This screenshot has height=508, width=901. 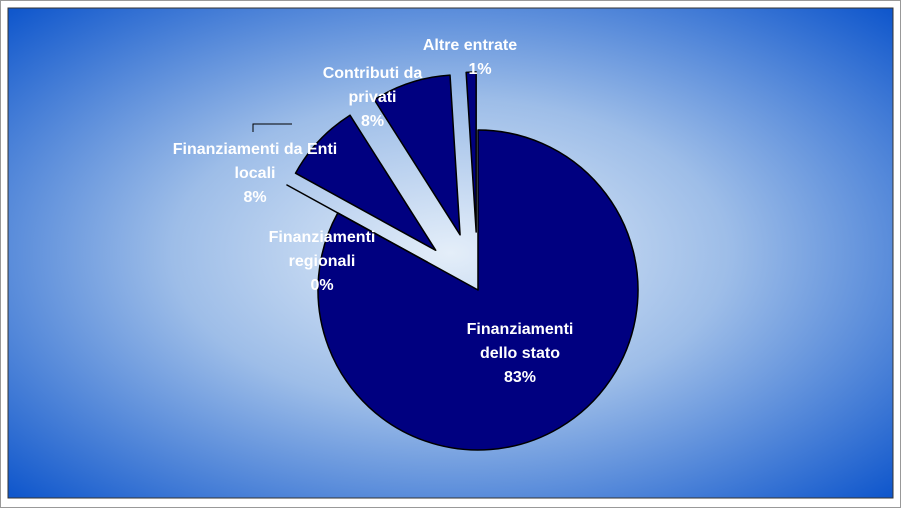 What do you see at coordinates (372, 85) in the screenshot?
I see `slice-label: Contributi da privati` at bounding box center [372, 85].